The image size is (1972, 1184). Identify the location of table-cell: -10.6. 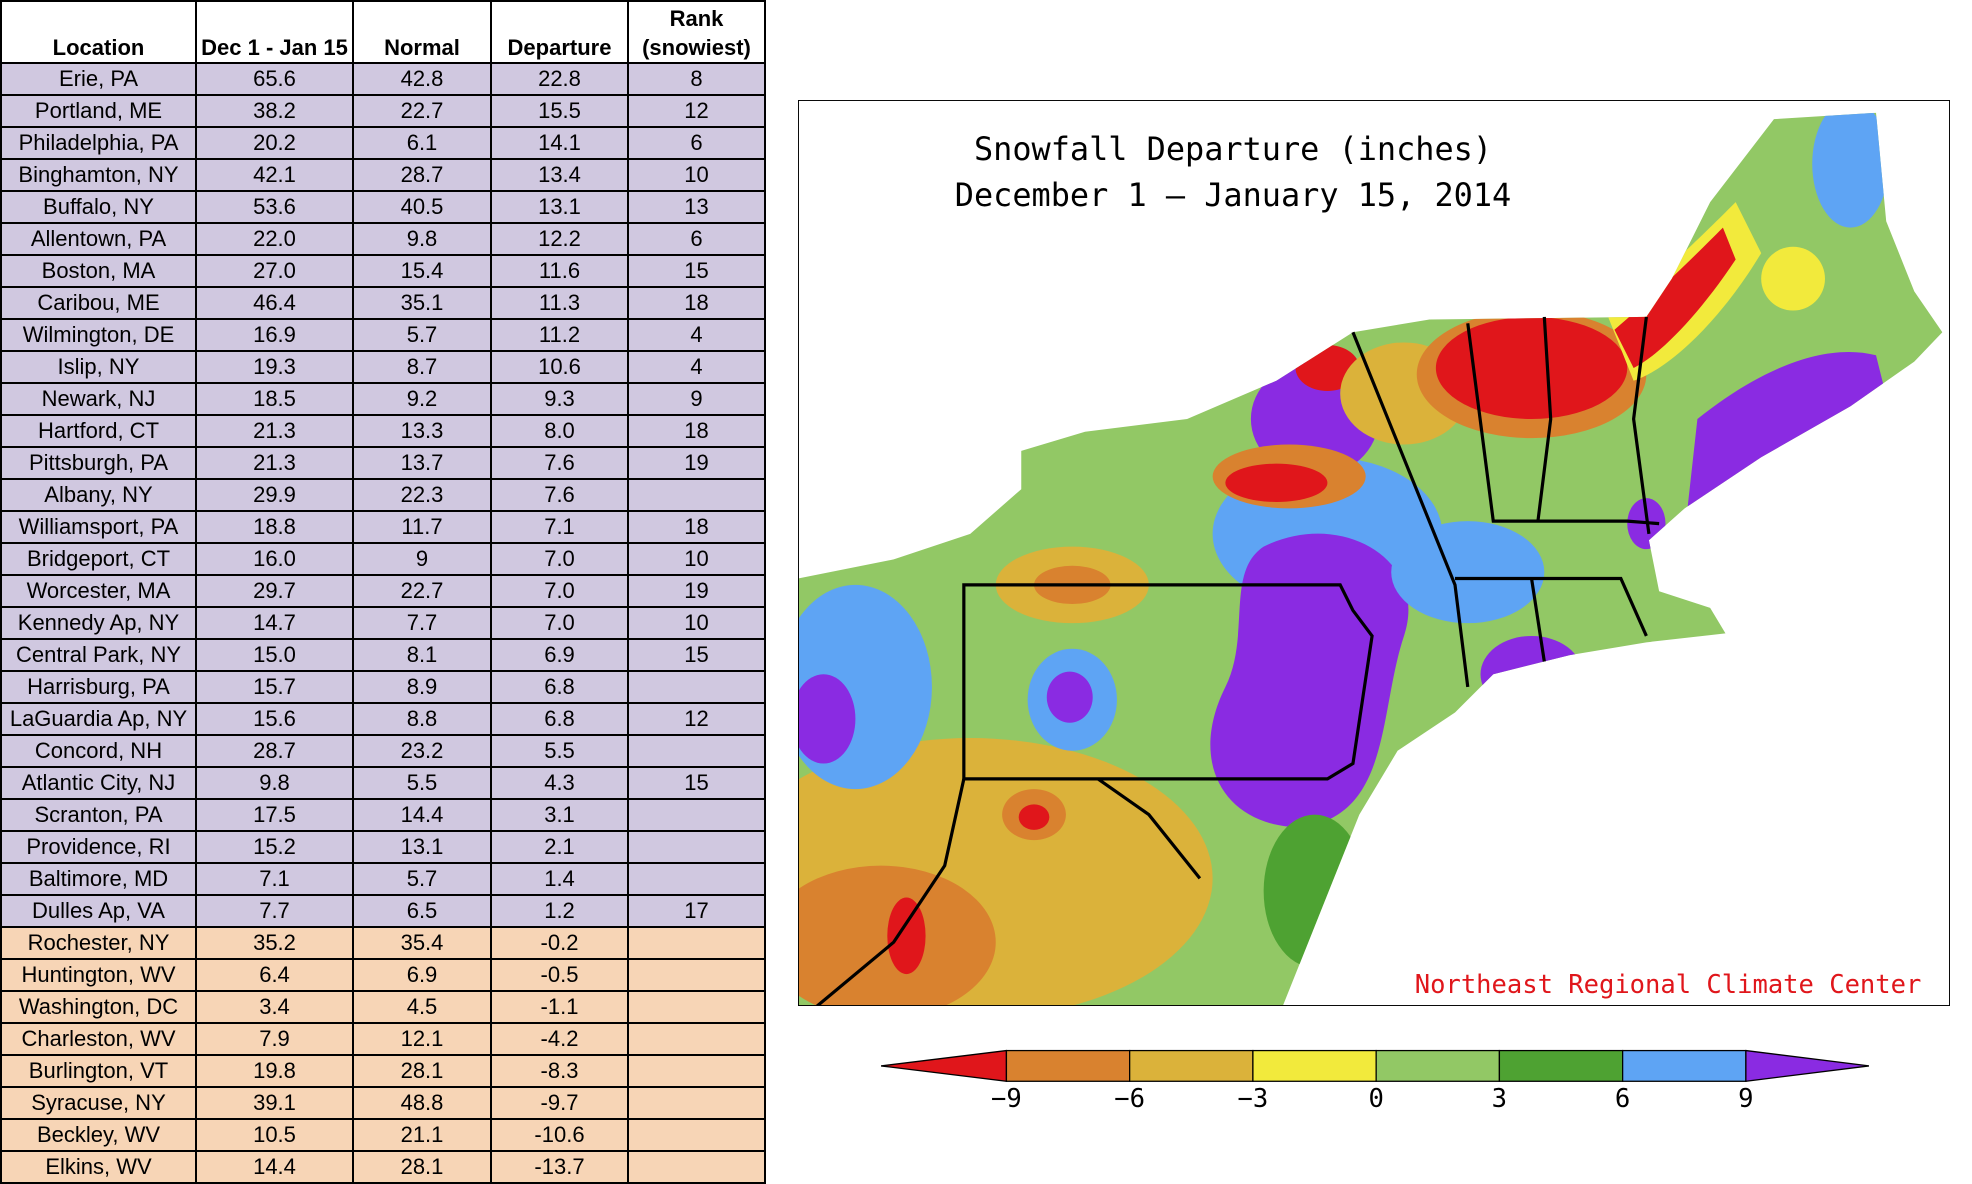
(559, 1135).